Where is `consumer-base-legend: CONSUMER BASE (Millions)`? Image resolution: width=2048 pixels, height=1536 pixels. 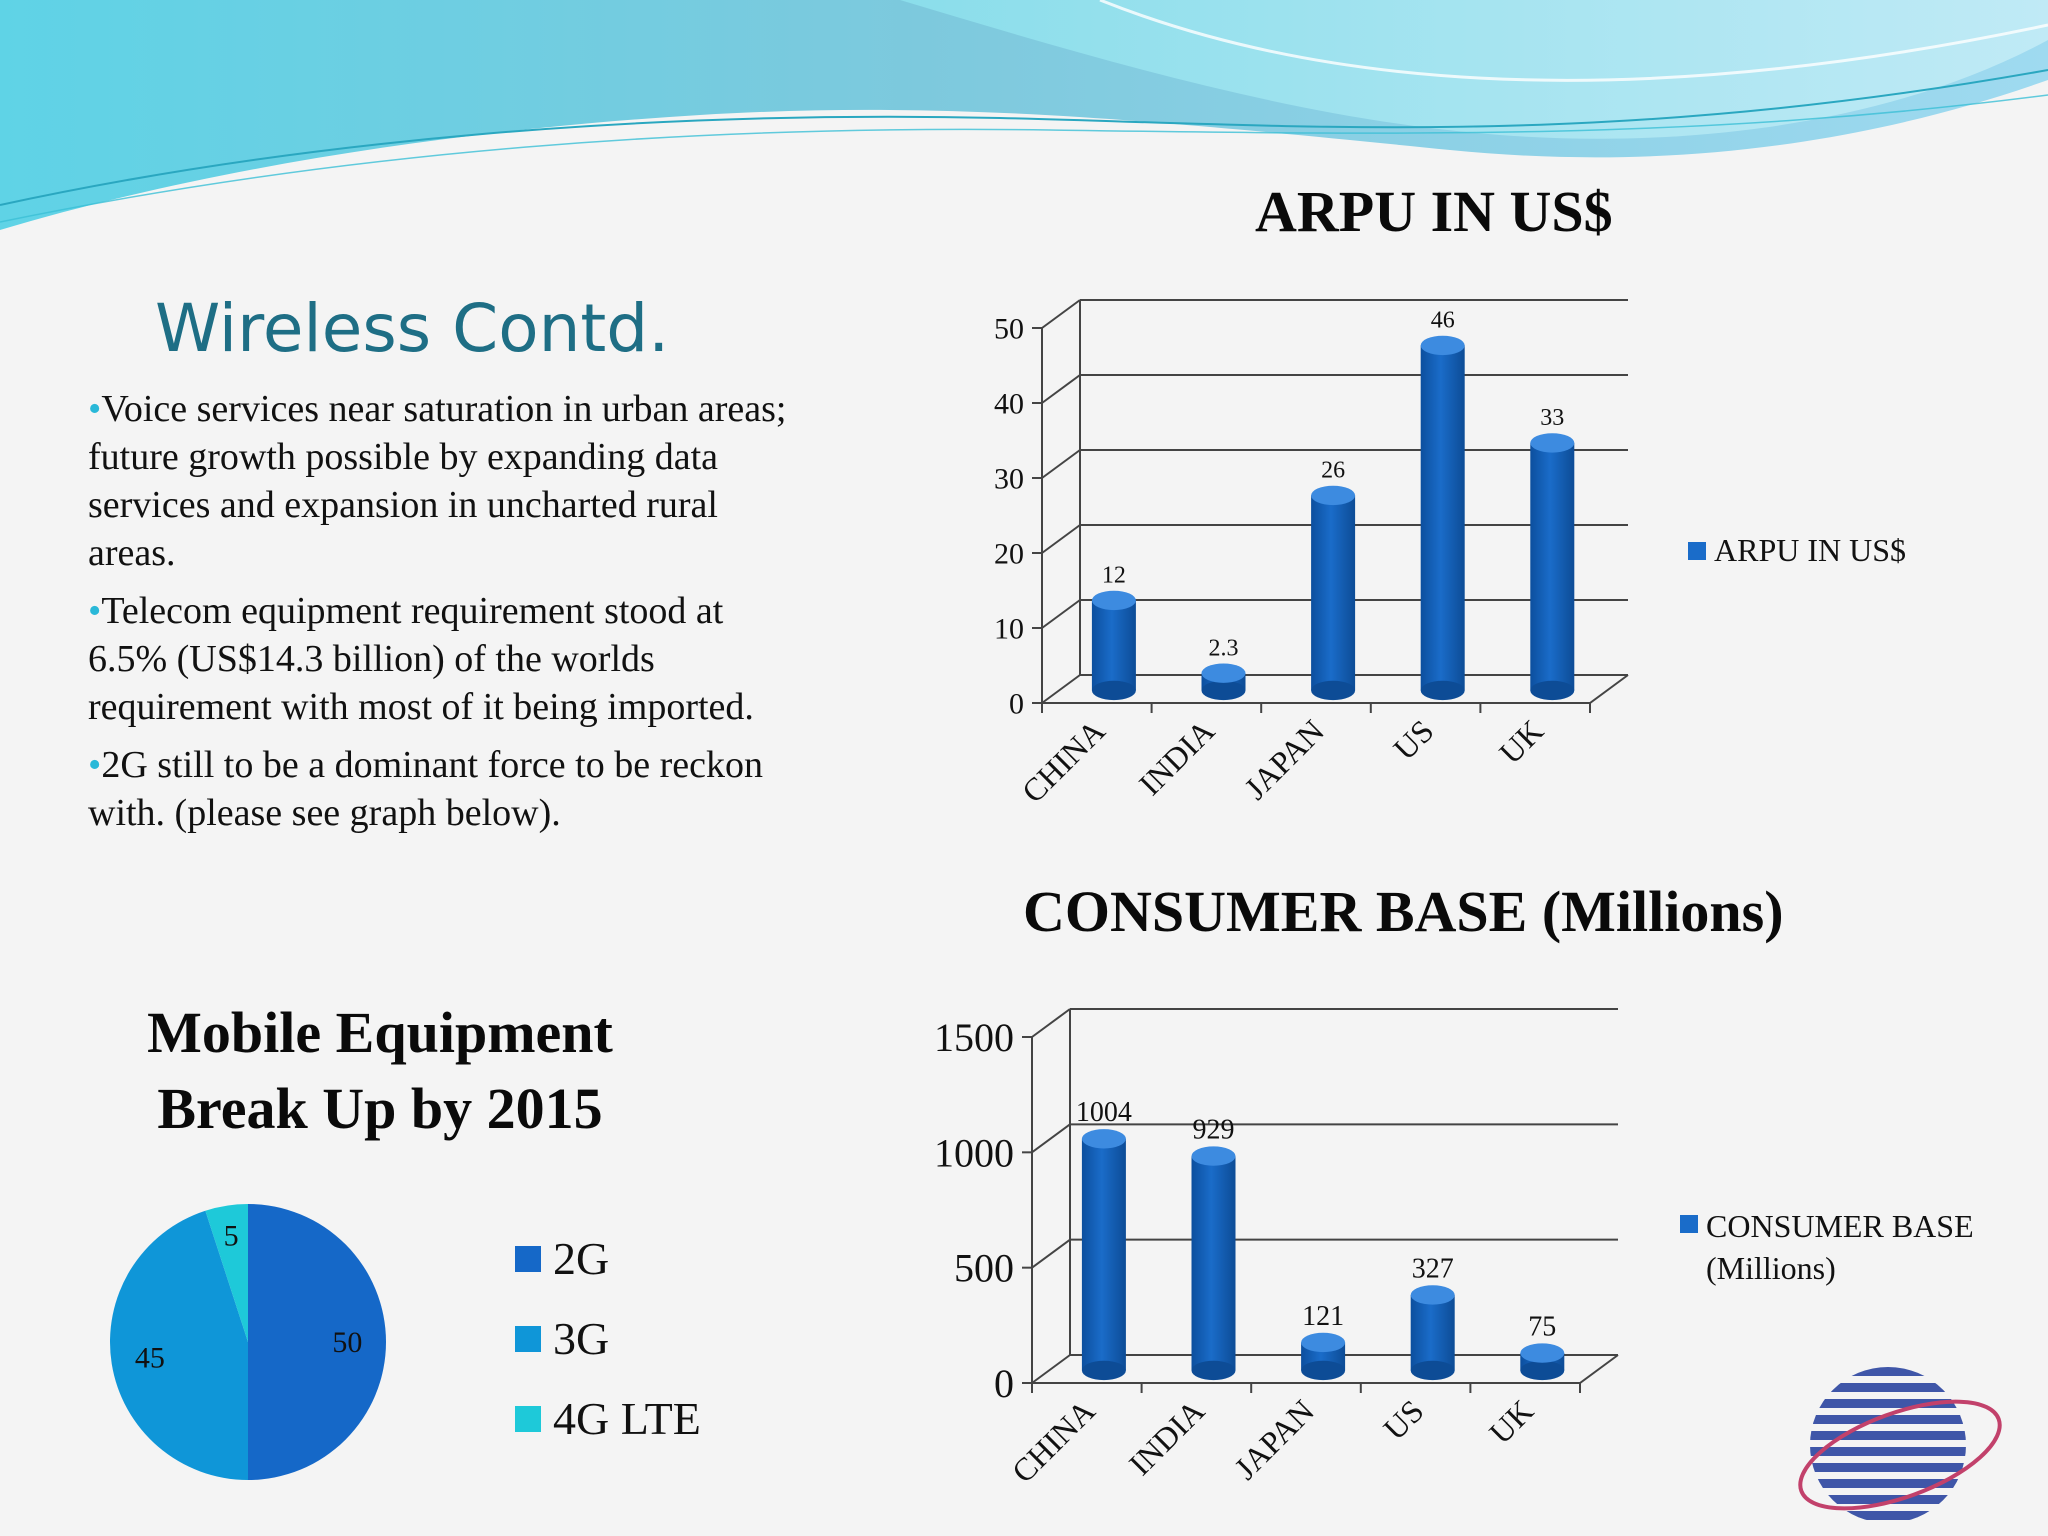 consumer-base-legend: CONSUMER BASE (Millions) is located at coordinates (1843, 1247).